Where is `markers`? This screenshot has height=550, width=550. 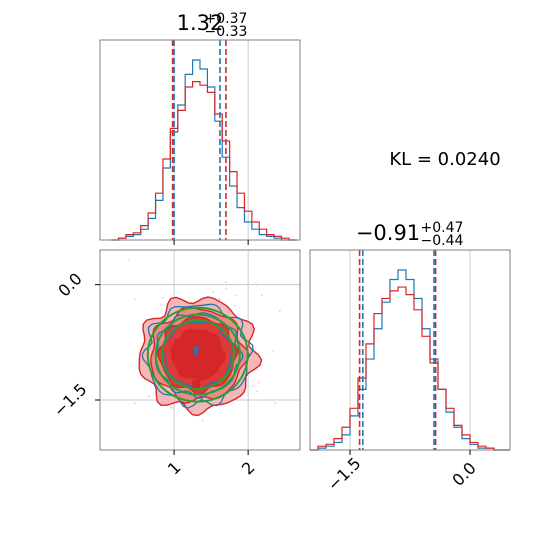
markers is located at coordinates (190, 363).